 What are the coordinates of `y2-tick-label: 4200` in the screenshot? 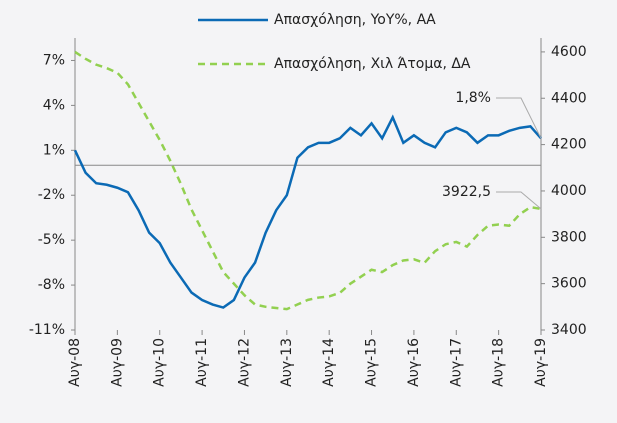 It's located at (569, 145).